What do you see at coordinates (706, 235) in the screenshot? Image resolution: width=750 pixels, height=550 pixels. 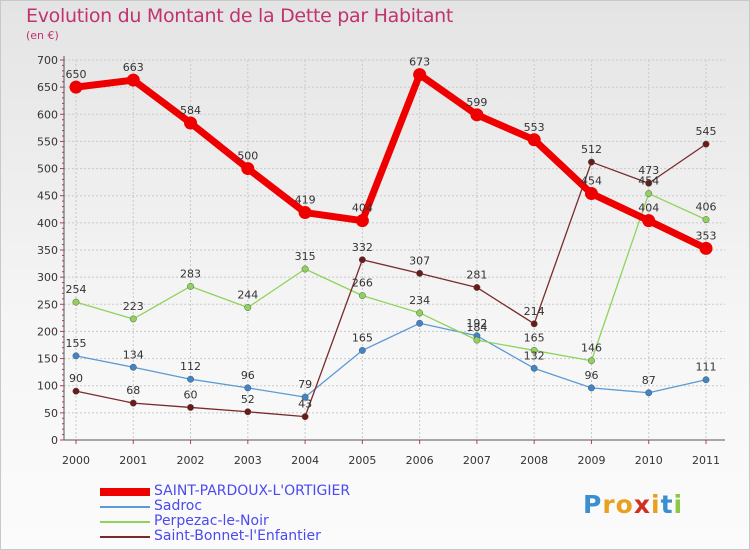 I see `data-label: 353` at bounding box center [706, 235].